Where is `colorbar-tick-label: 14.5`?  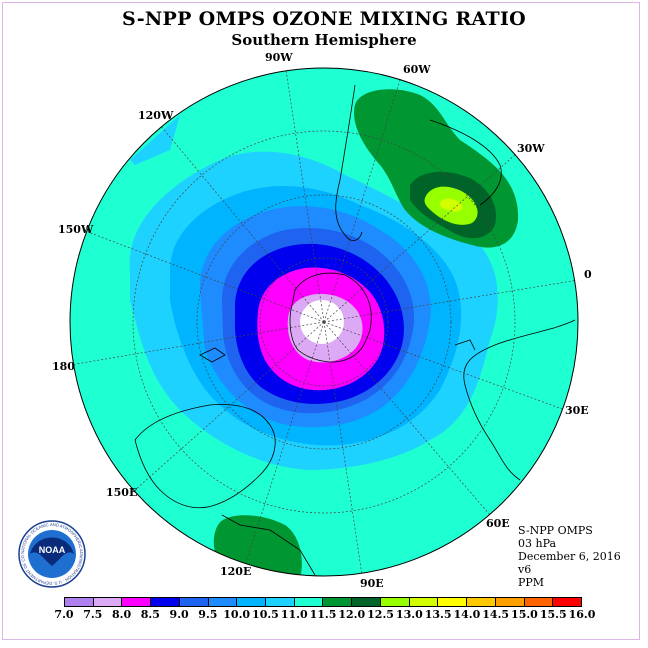 colorbar-tick-label: 14.5 is located at coordinates (496, 614).